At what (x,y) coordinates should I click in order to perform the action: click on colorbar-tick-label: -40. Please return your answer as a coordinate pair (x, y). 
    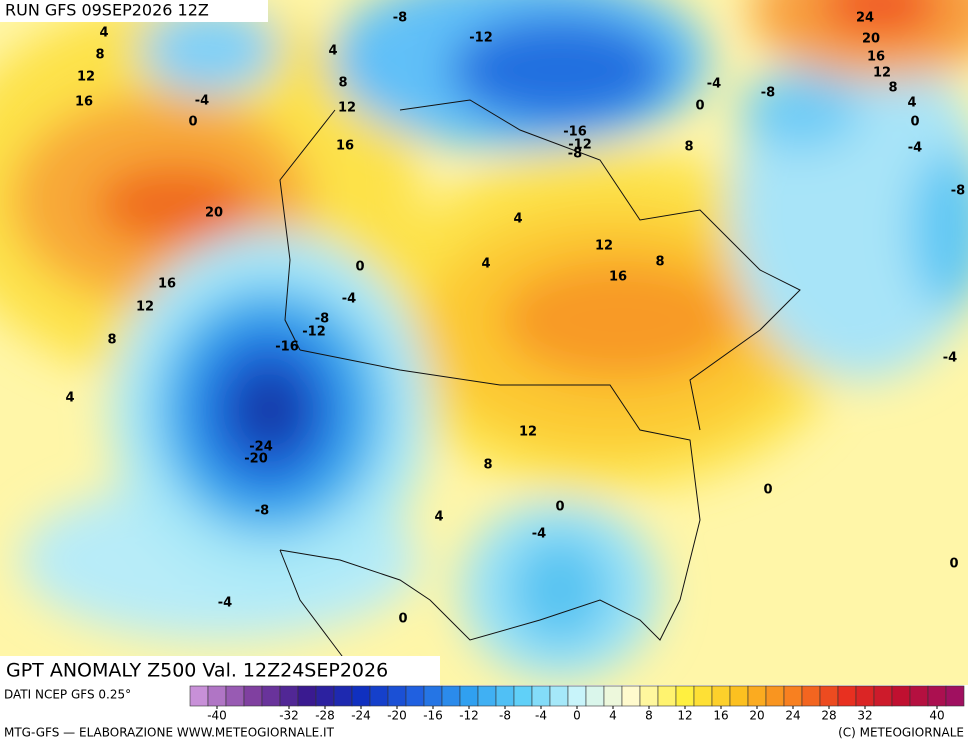
    Looking at the image, I should click on (217, 716).